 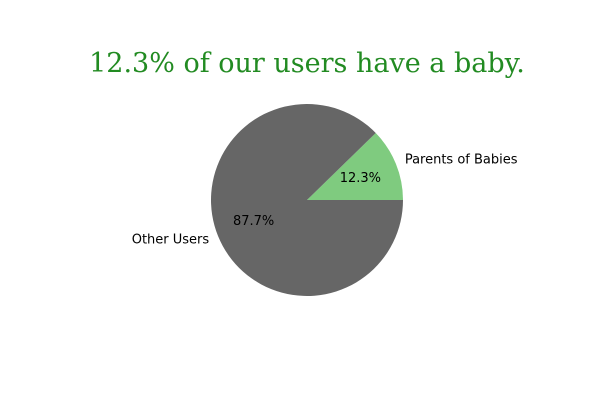 I want to click on slice-percent-label: 12.3%, so click(x=360, y=178).